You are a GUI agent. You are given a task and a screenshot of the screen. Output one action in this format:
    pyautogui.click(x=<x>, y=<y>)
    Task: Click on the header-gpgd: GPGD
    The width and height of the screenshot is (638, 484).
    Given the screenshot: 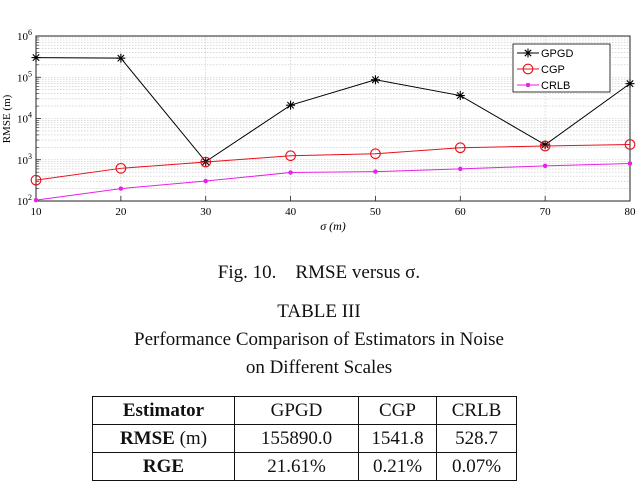 What is the action you would take?
    pyautogui.click(x=296, y=410)
    